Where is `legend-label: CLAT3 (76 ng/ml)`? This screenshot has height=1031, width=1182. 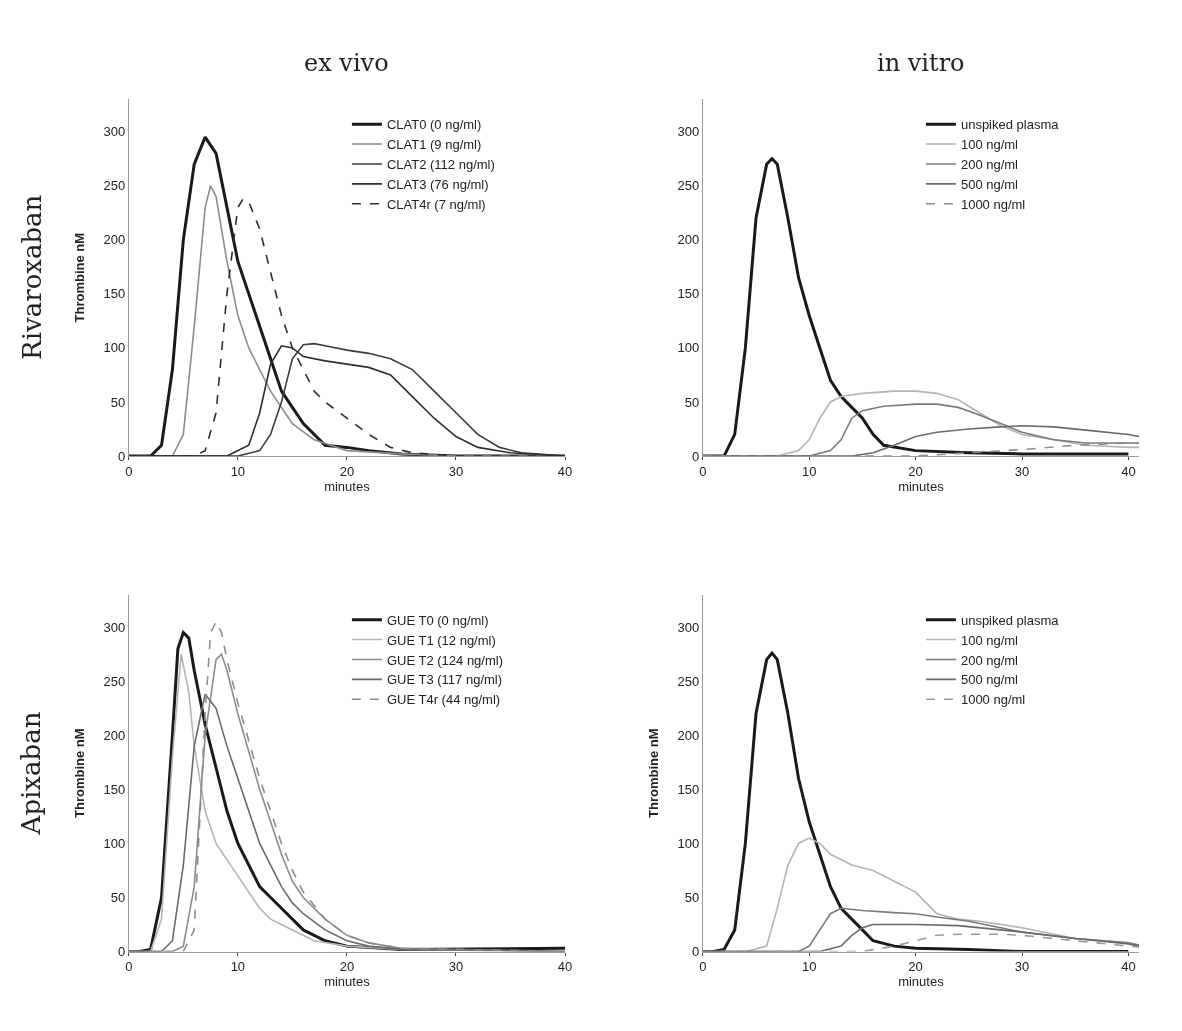 legend-label: CLAT3 (76 ng/ml) is located at coordinates (437, 184).